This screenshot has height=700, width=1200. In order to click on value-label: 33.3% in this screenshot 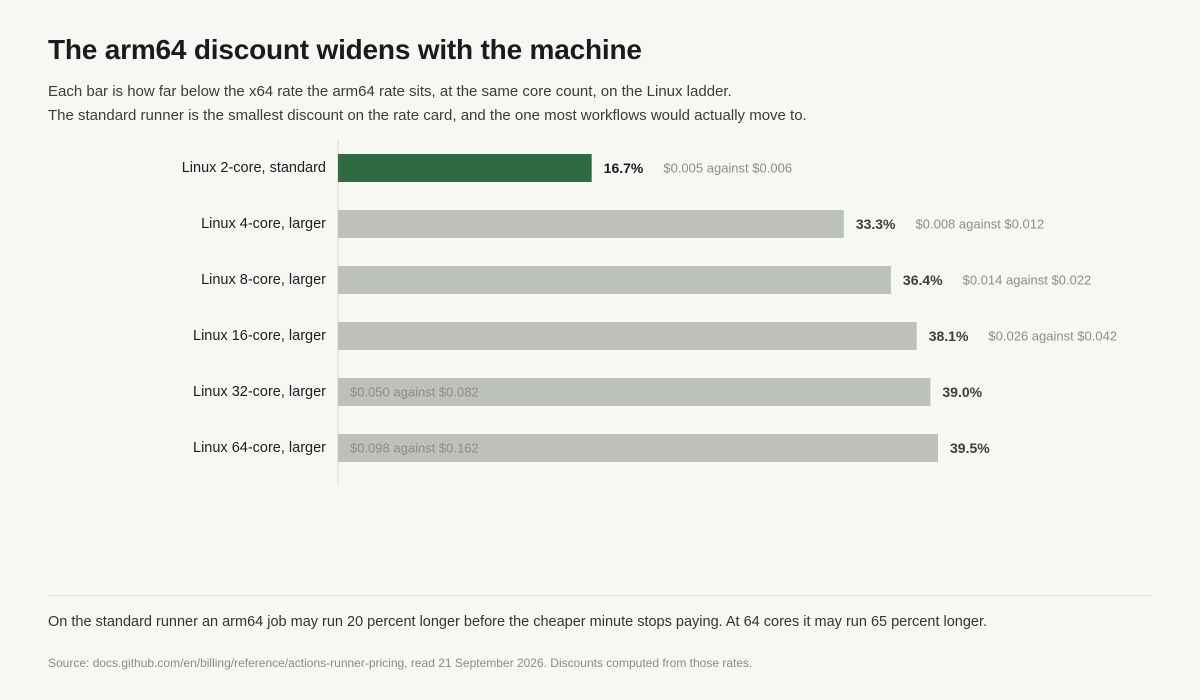, I will do `click(876, 224)`.